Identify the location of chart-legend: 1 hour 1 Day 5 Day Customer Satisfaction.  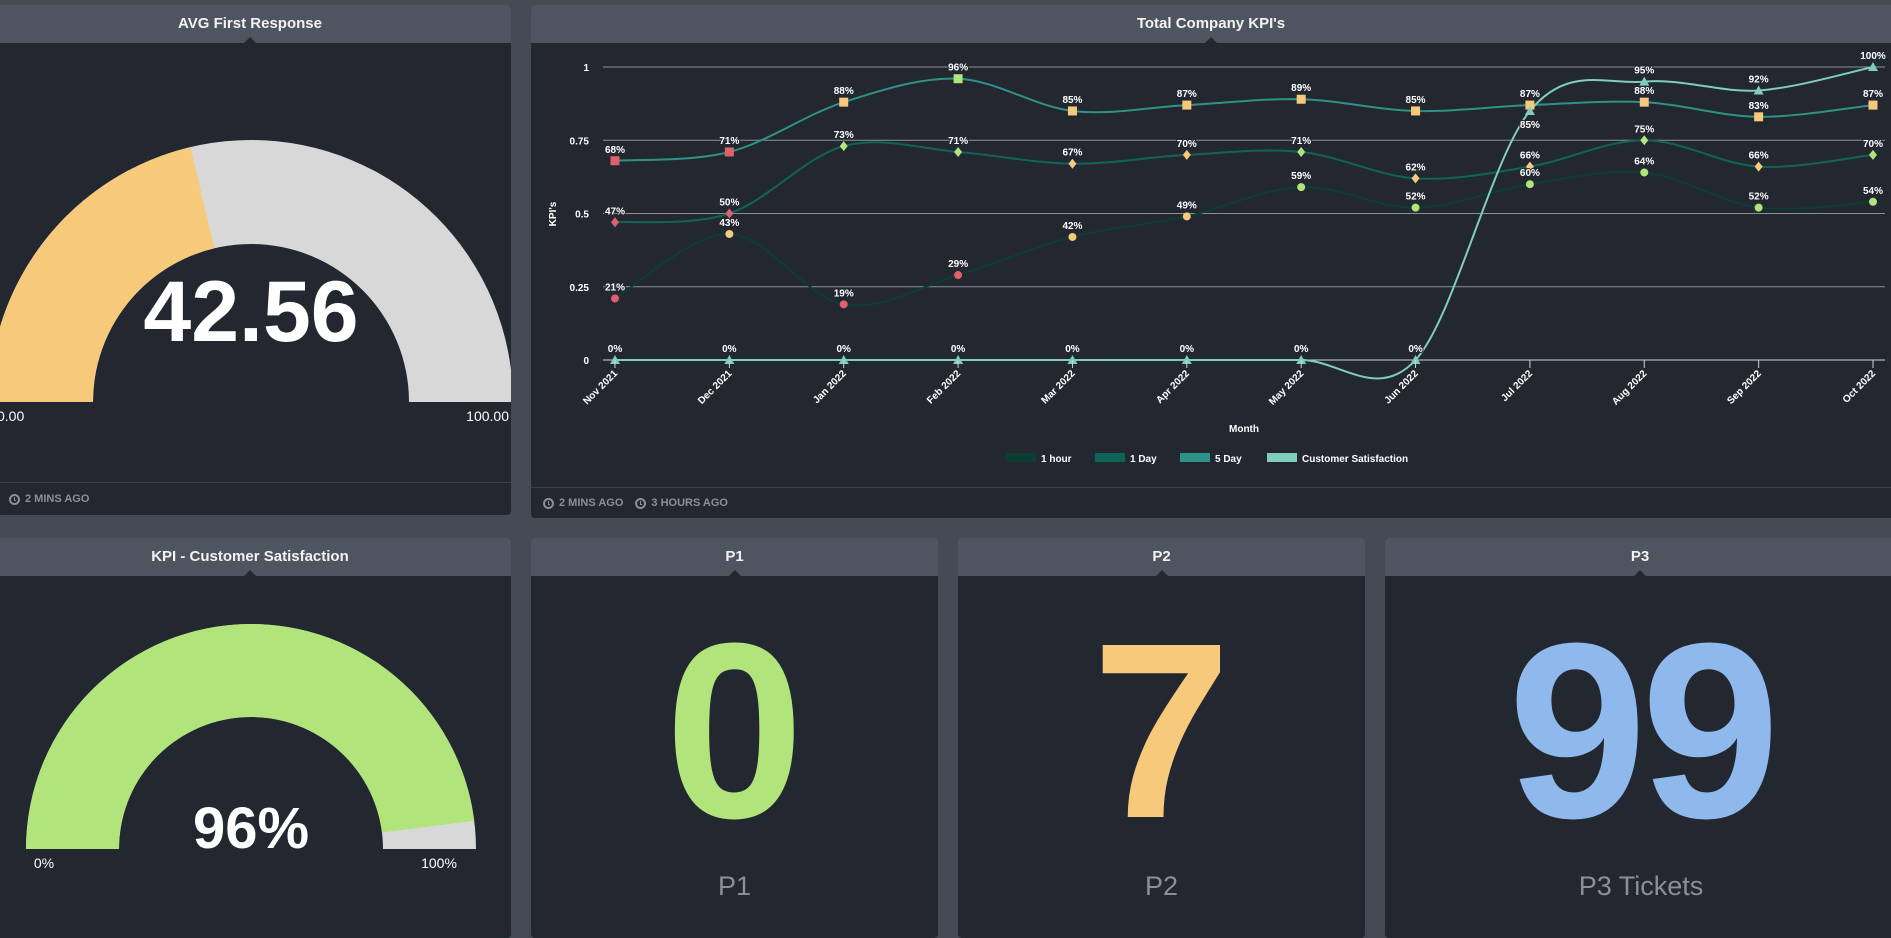
(1207, 459).